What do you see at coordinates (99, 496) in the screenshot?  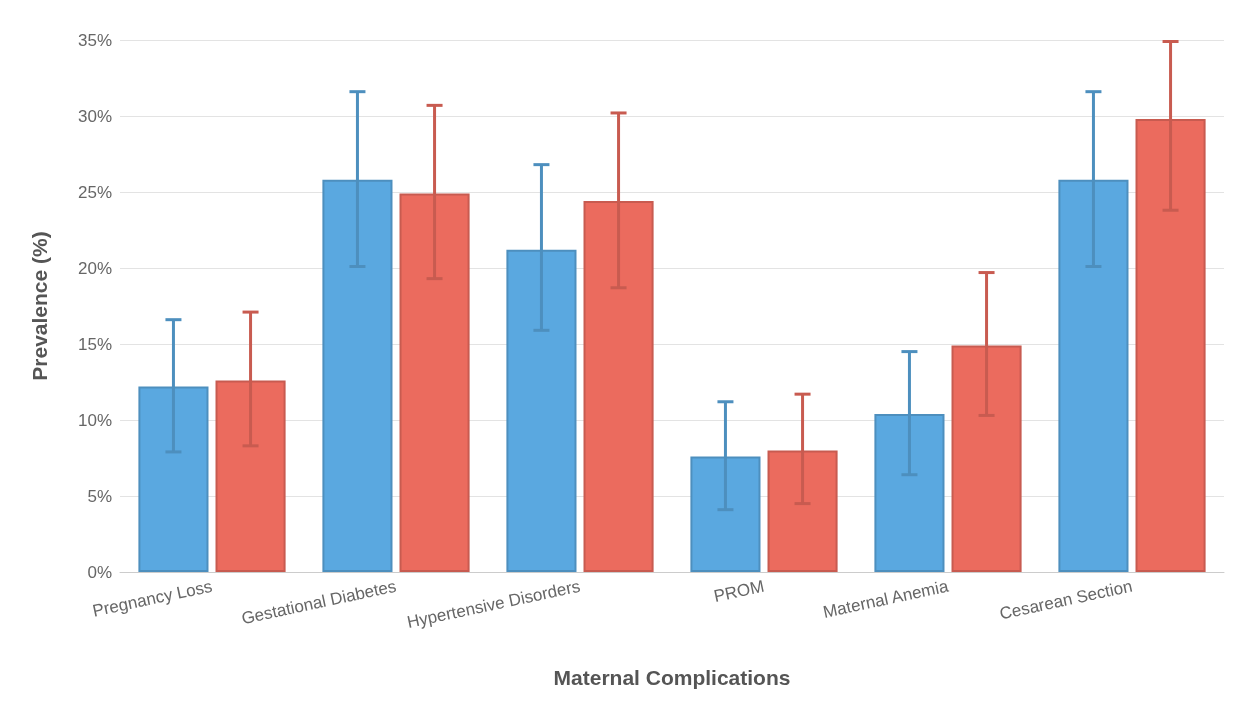 I see `y-tick-label: 5%` at bounding box center [99, 496].